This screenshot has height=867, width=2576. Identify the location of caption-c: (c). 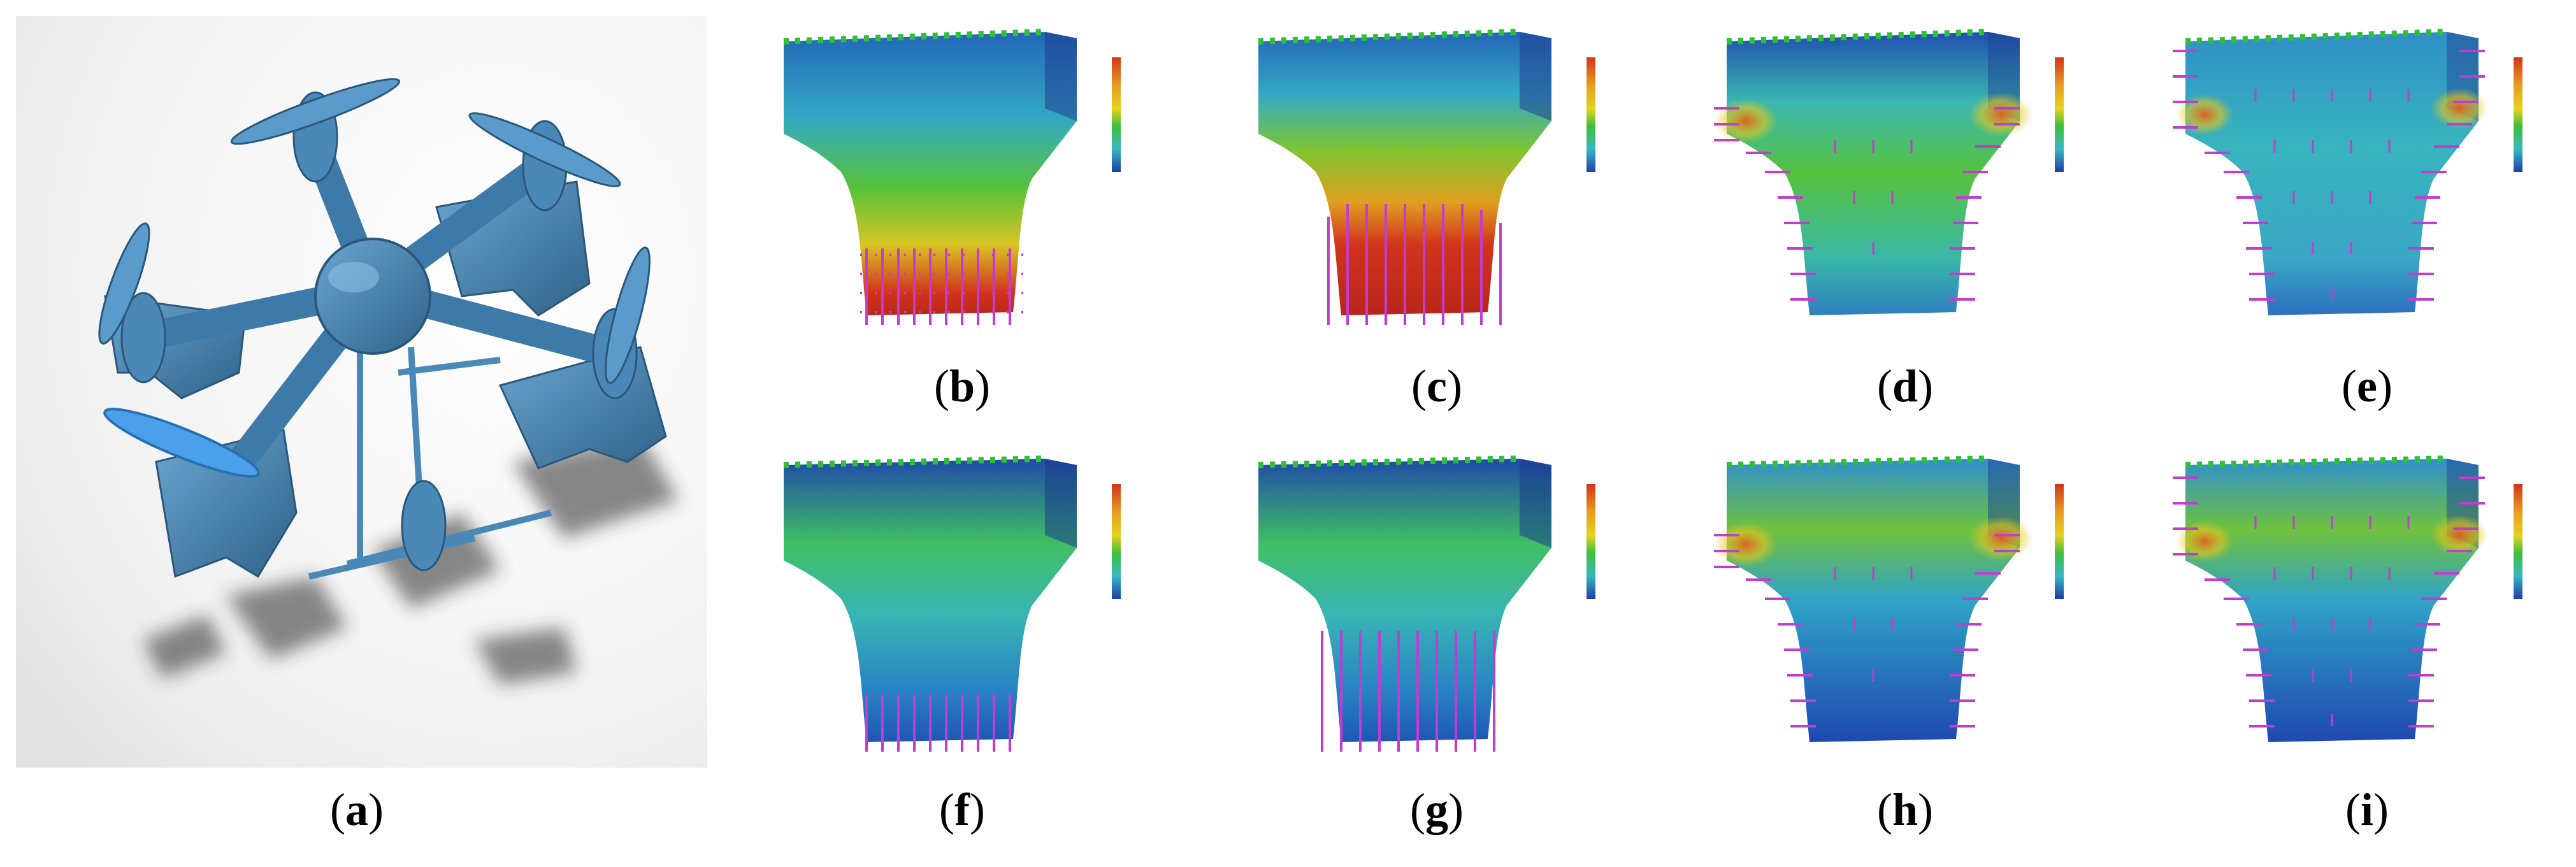
(1436, 386).